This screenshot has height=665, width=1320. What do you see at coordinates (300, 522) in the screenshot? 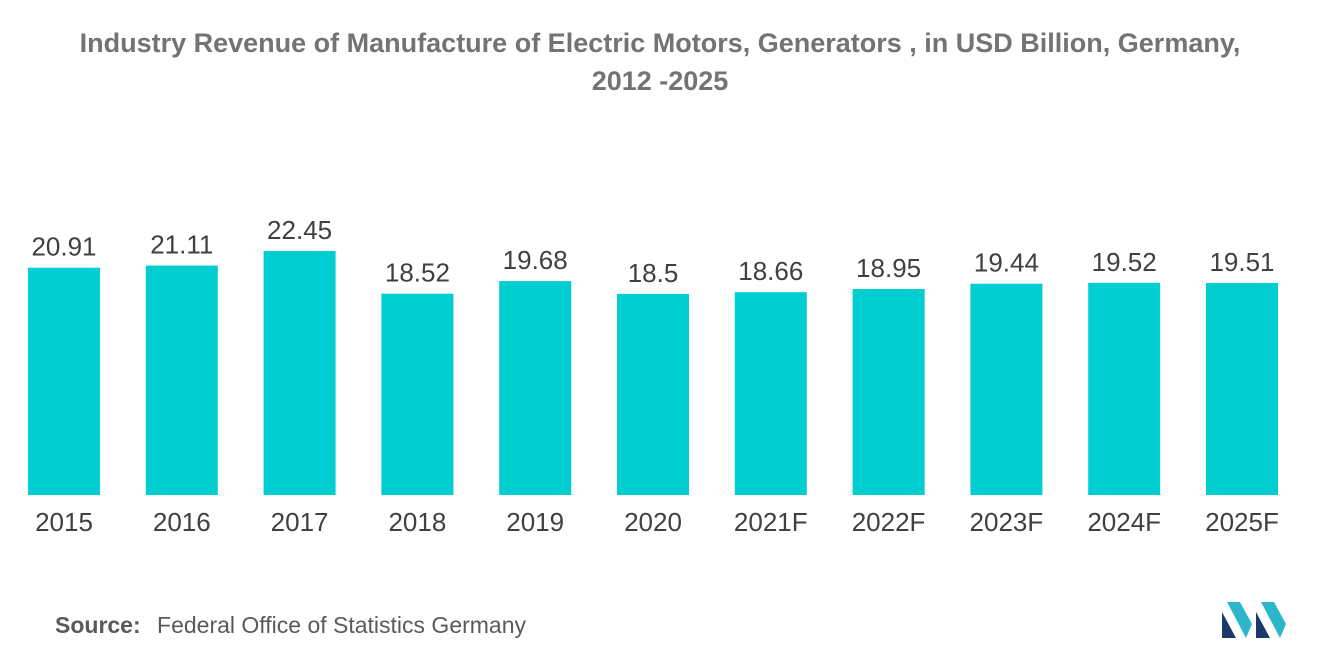
I see `x-tick-label-2017: 2017` at bounding box center [300, 522].